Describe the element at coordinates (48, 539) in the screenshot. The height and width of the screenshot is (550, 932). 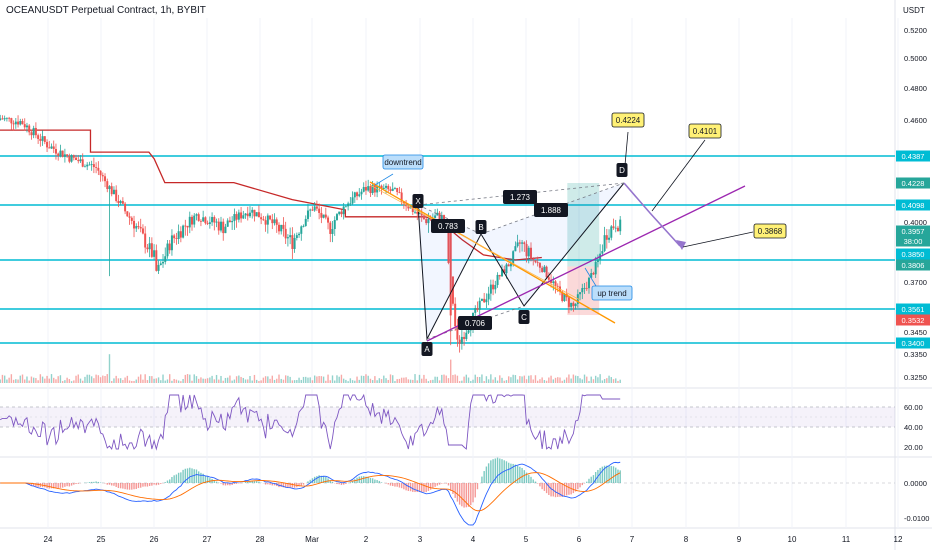
I see `time-tick-label: 24` at that location.